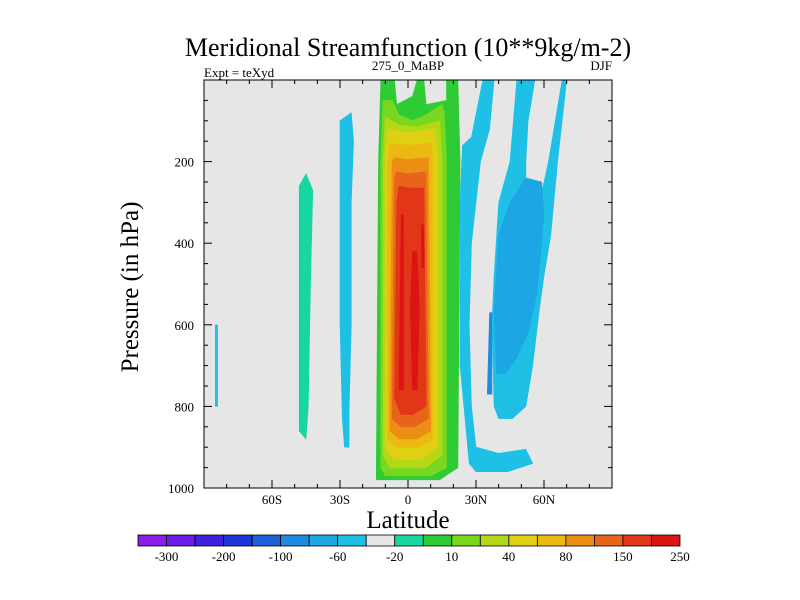  I want to click on y-tick-label: 200, so click(185, 162).